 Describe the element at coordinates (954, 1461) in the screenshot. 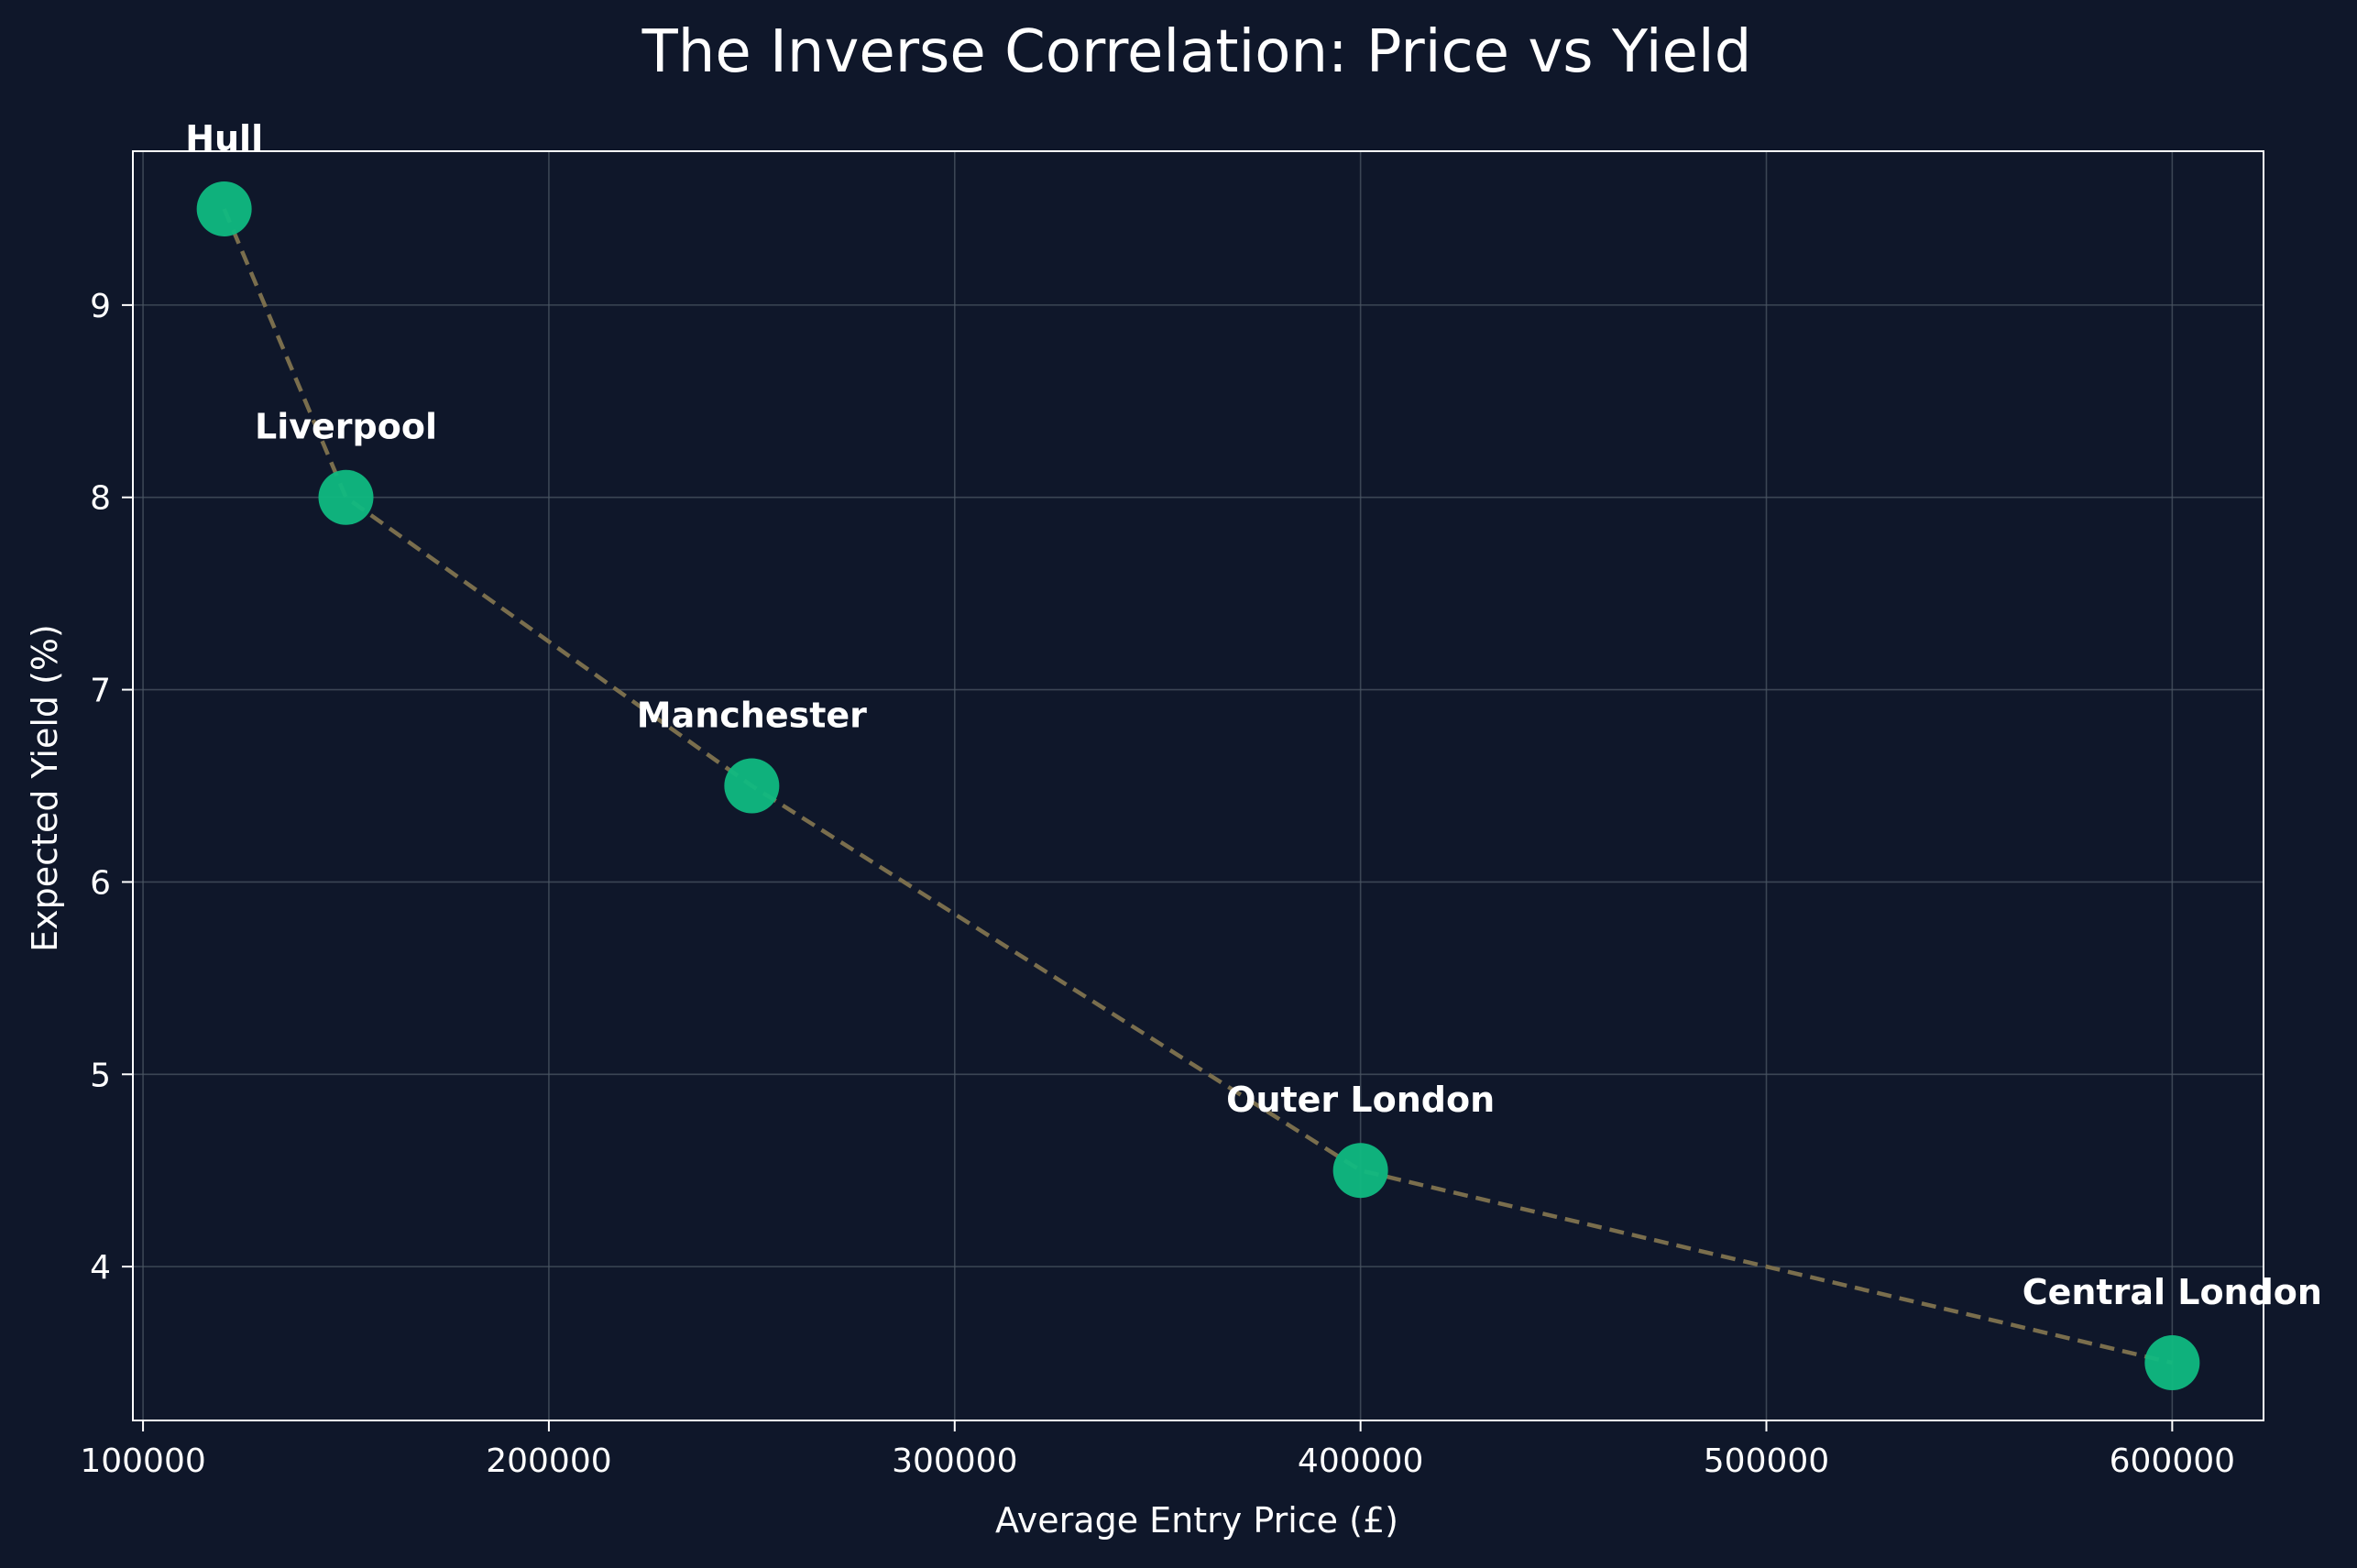

I see `x-tick-label: 300000` at that location.